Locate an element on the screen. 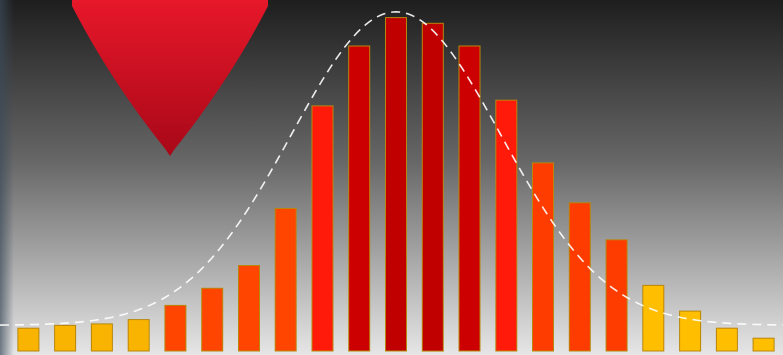 This screenshot has width=783, height=355. down-triangle-marker is located at coordinates (170, 78).